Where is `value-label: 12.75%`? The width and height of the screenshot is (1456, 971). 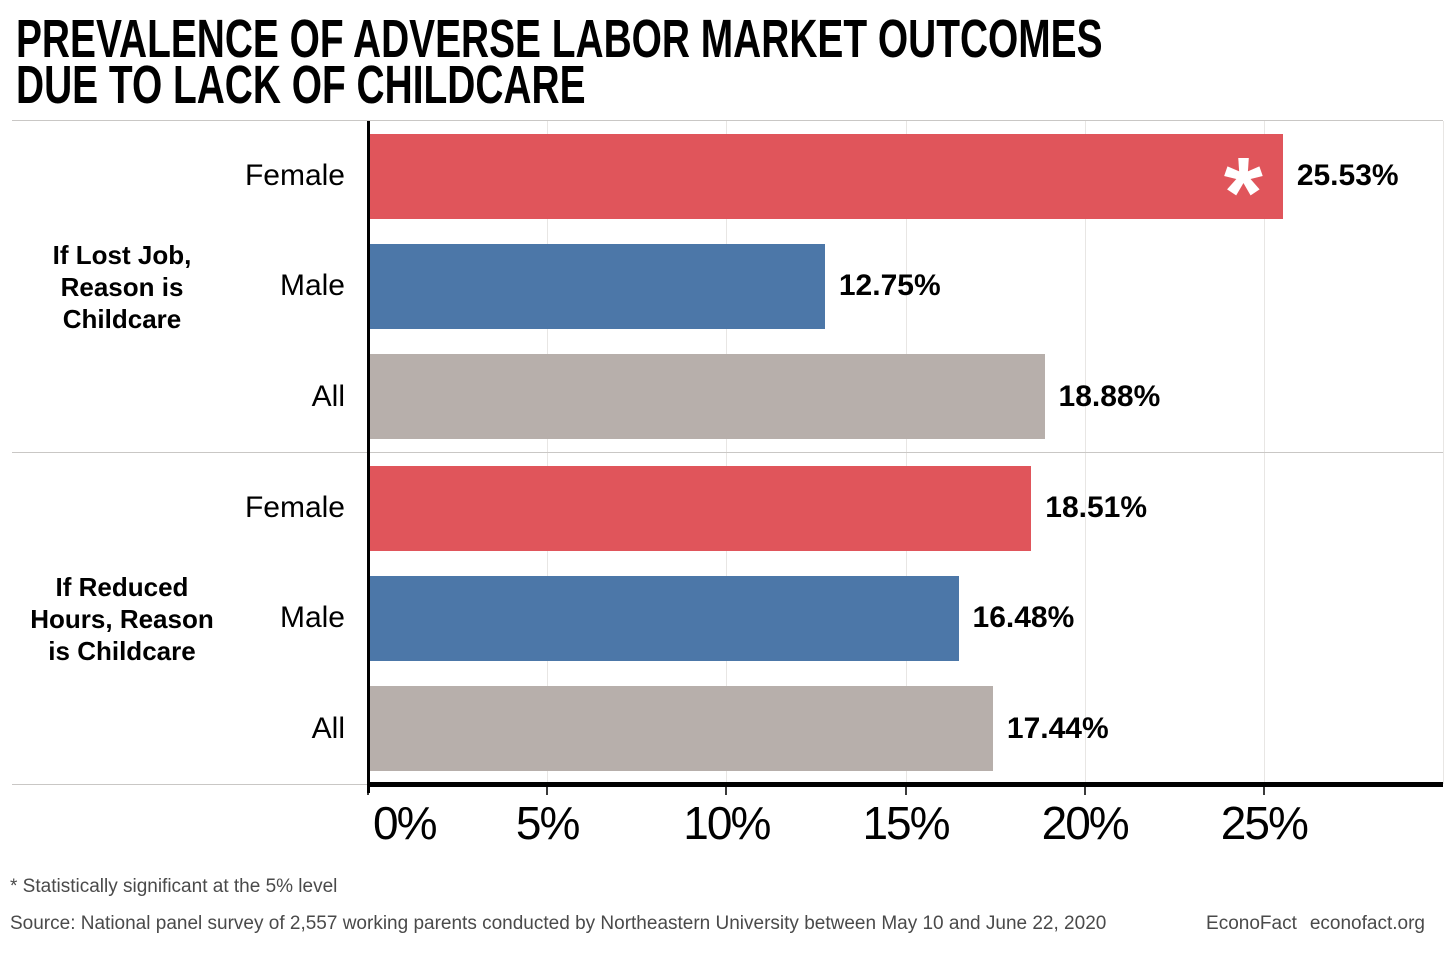
value-label: 12.75% is located at coordinates (889, 286).